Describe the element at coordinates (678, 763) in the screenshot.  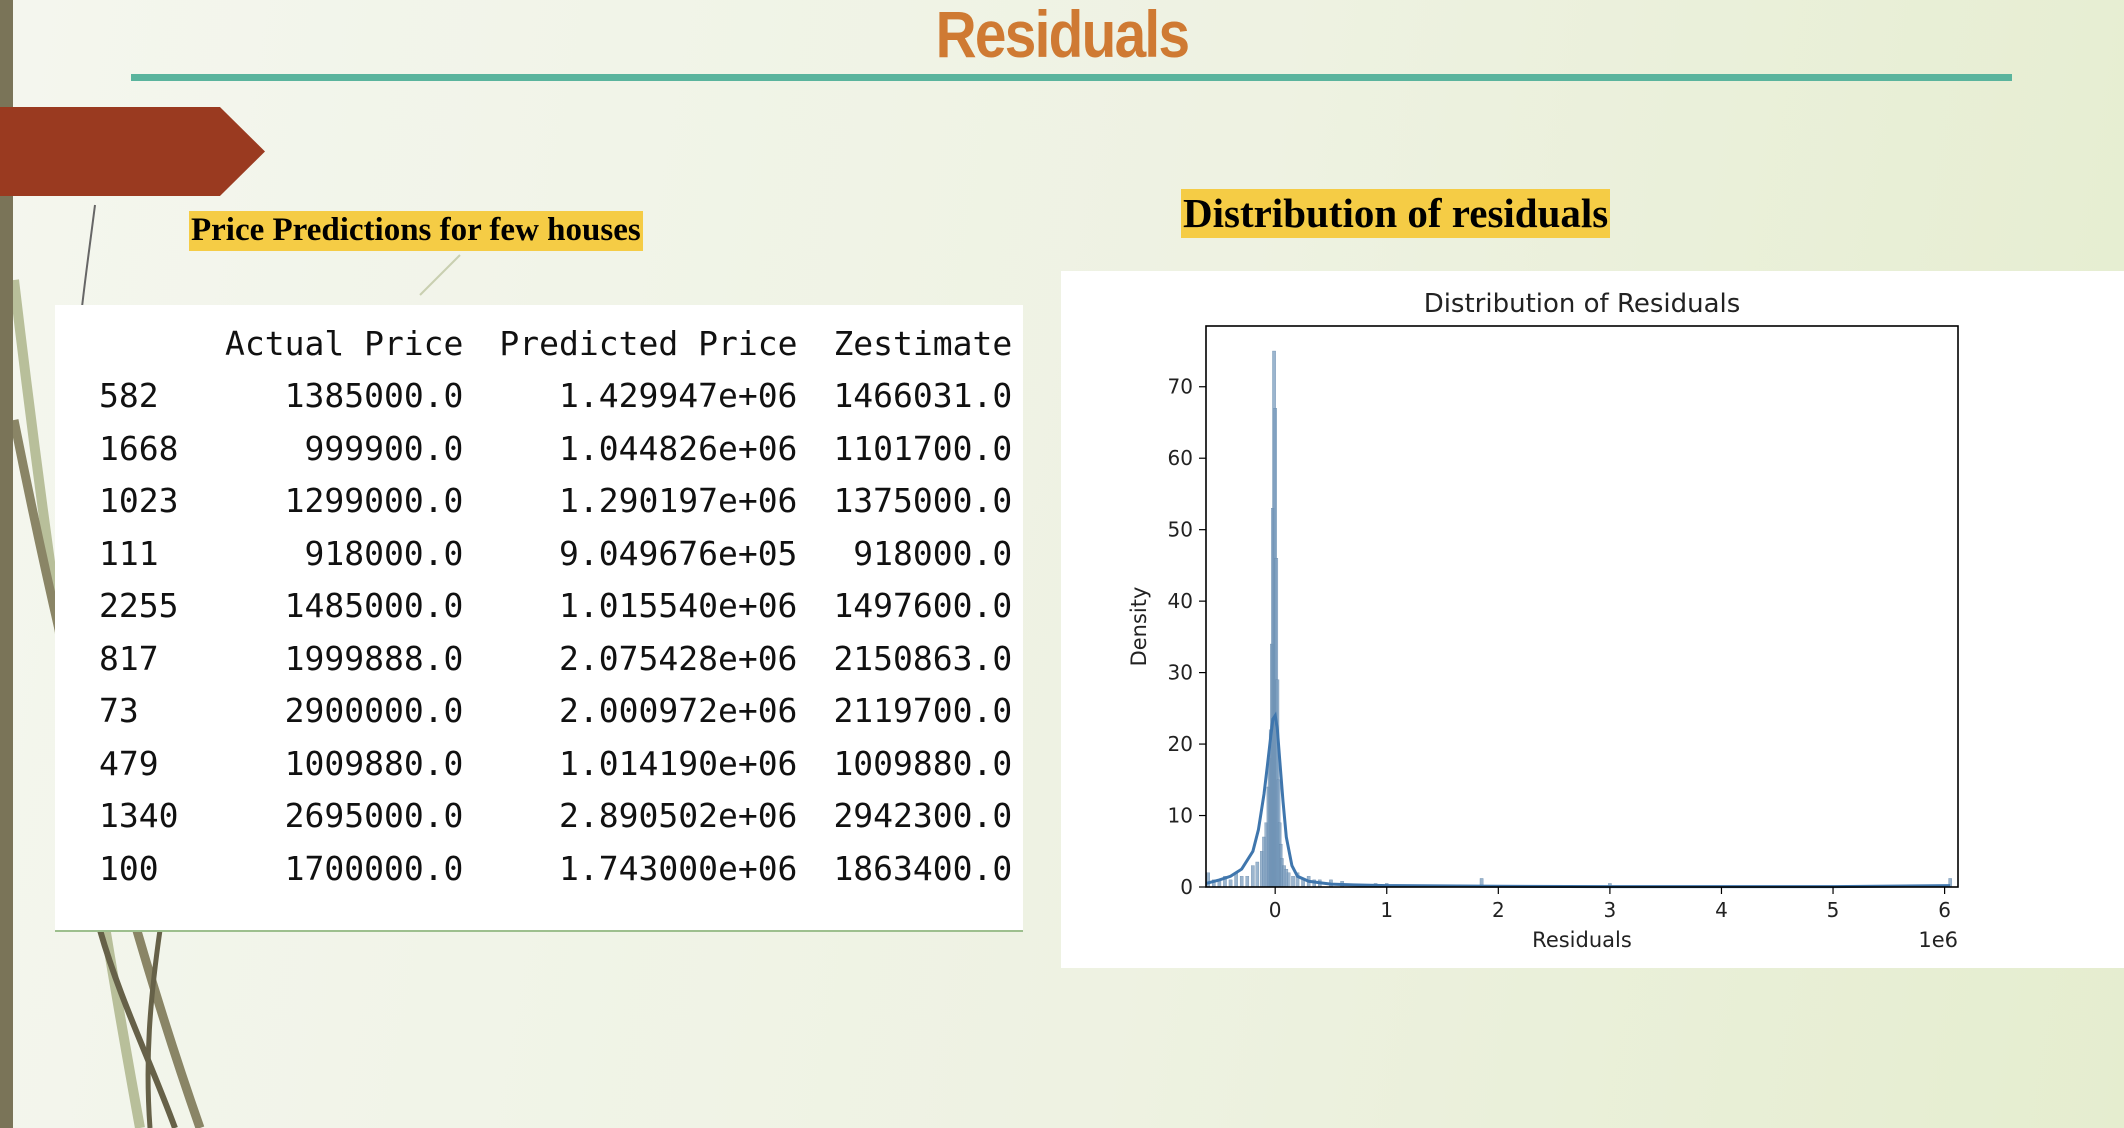
I see `table-cell: 1.014190e+06` at that location.